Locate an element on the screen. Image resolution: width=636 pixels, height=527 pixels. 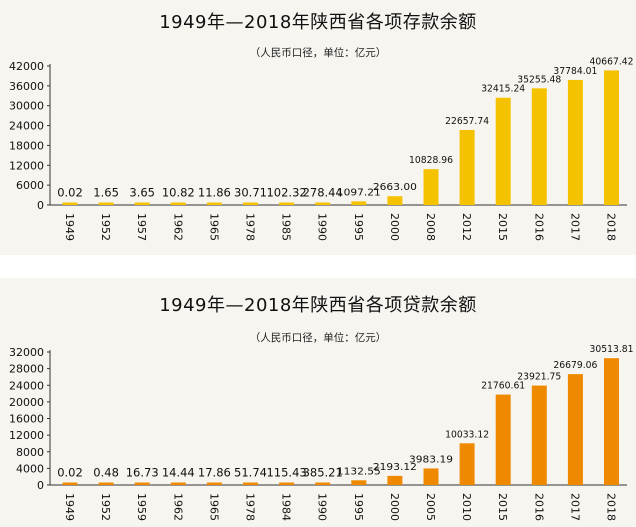
y-tick-label: 30000 is located at coordinates (26, 106).